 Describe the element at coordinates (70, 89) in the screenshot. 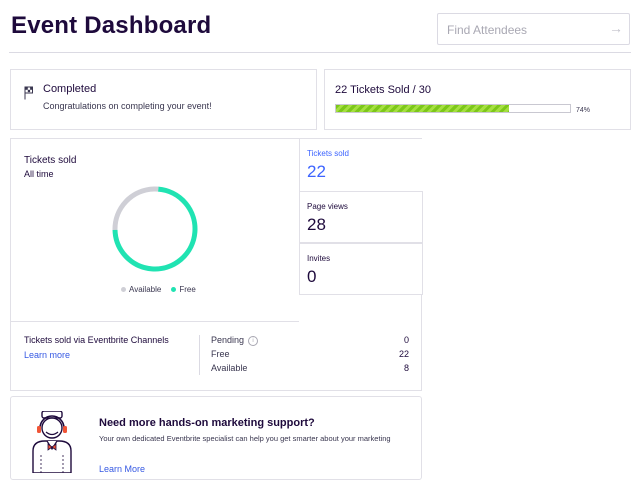

I see `status-title: Completed` at that location.